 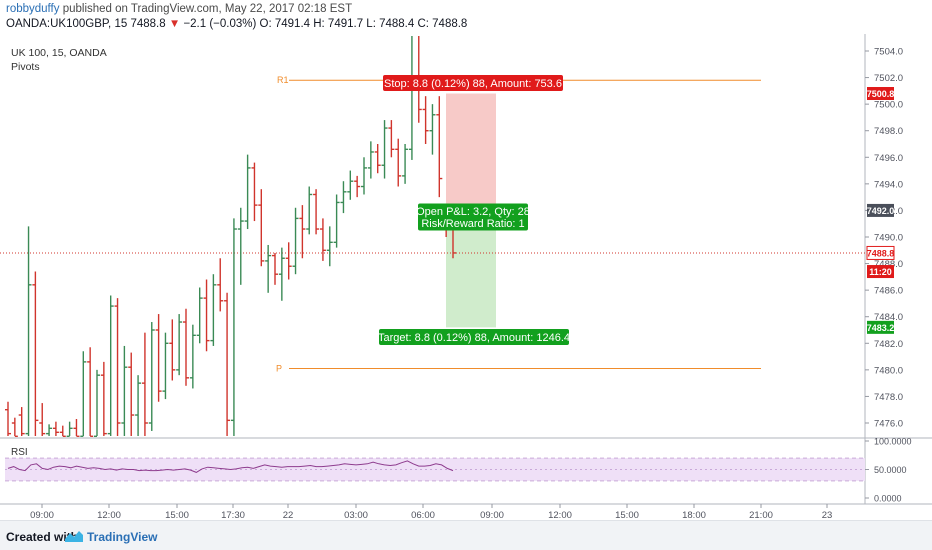 What do you see at coordinates (888, 105) in the screenshot?
I see `price-tick-label: 7500.0` at bounding box center [888, 105].